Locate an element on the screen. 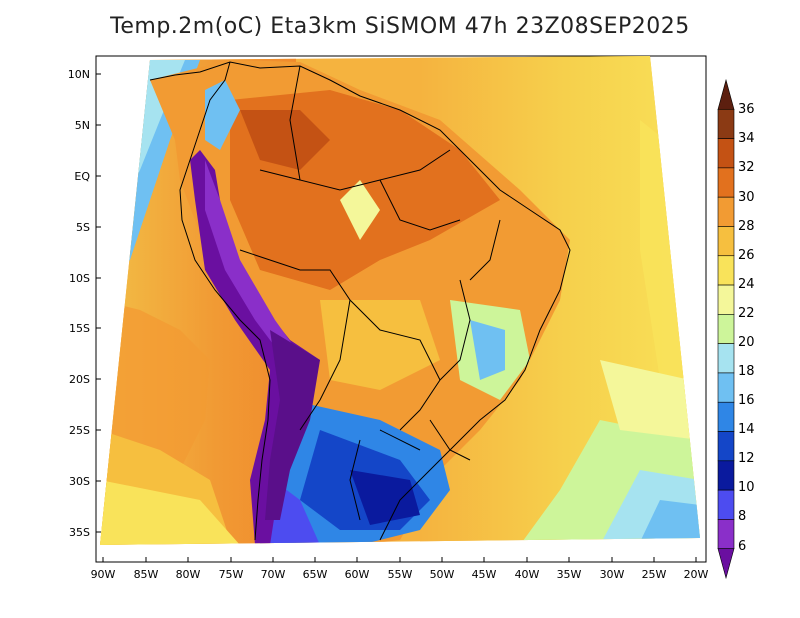 The height and width of the screenshot is (618, 800). lon-label: 80W is located at coordinates (188, 574).